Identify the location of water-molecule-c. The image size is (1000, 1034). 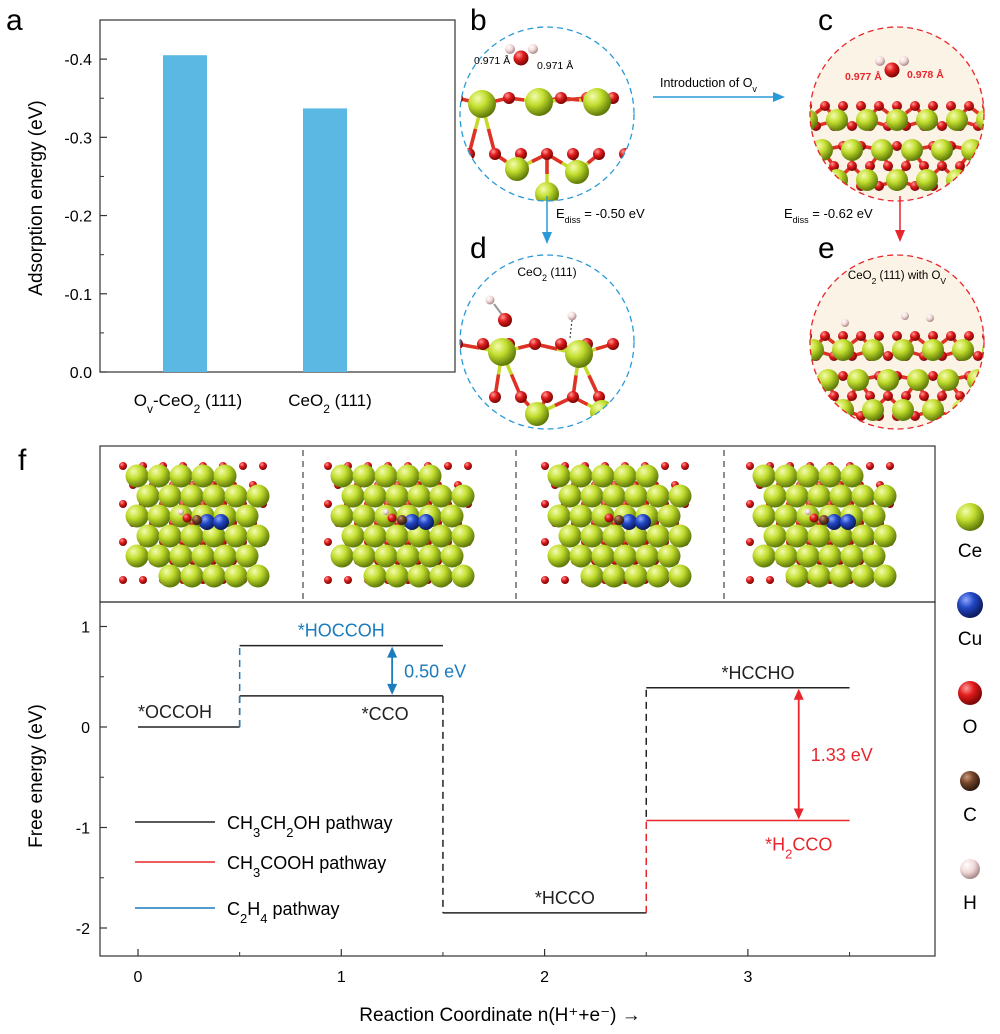
(892, 67).